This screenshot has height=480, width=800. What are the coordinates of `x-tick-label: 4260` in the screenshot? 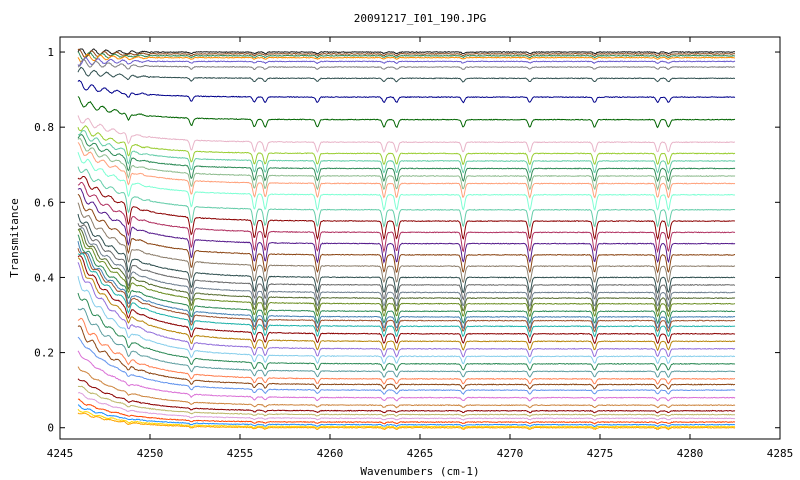 It's located at (330, 453).